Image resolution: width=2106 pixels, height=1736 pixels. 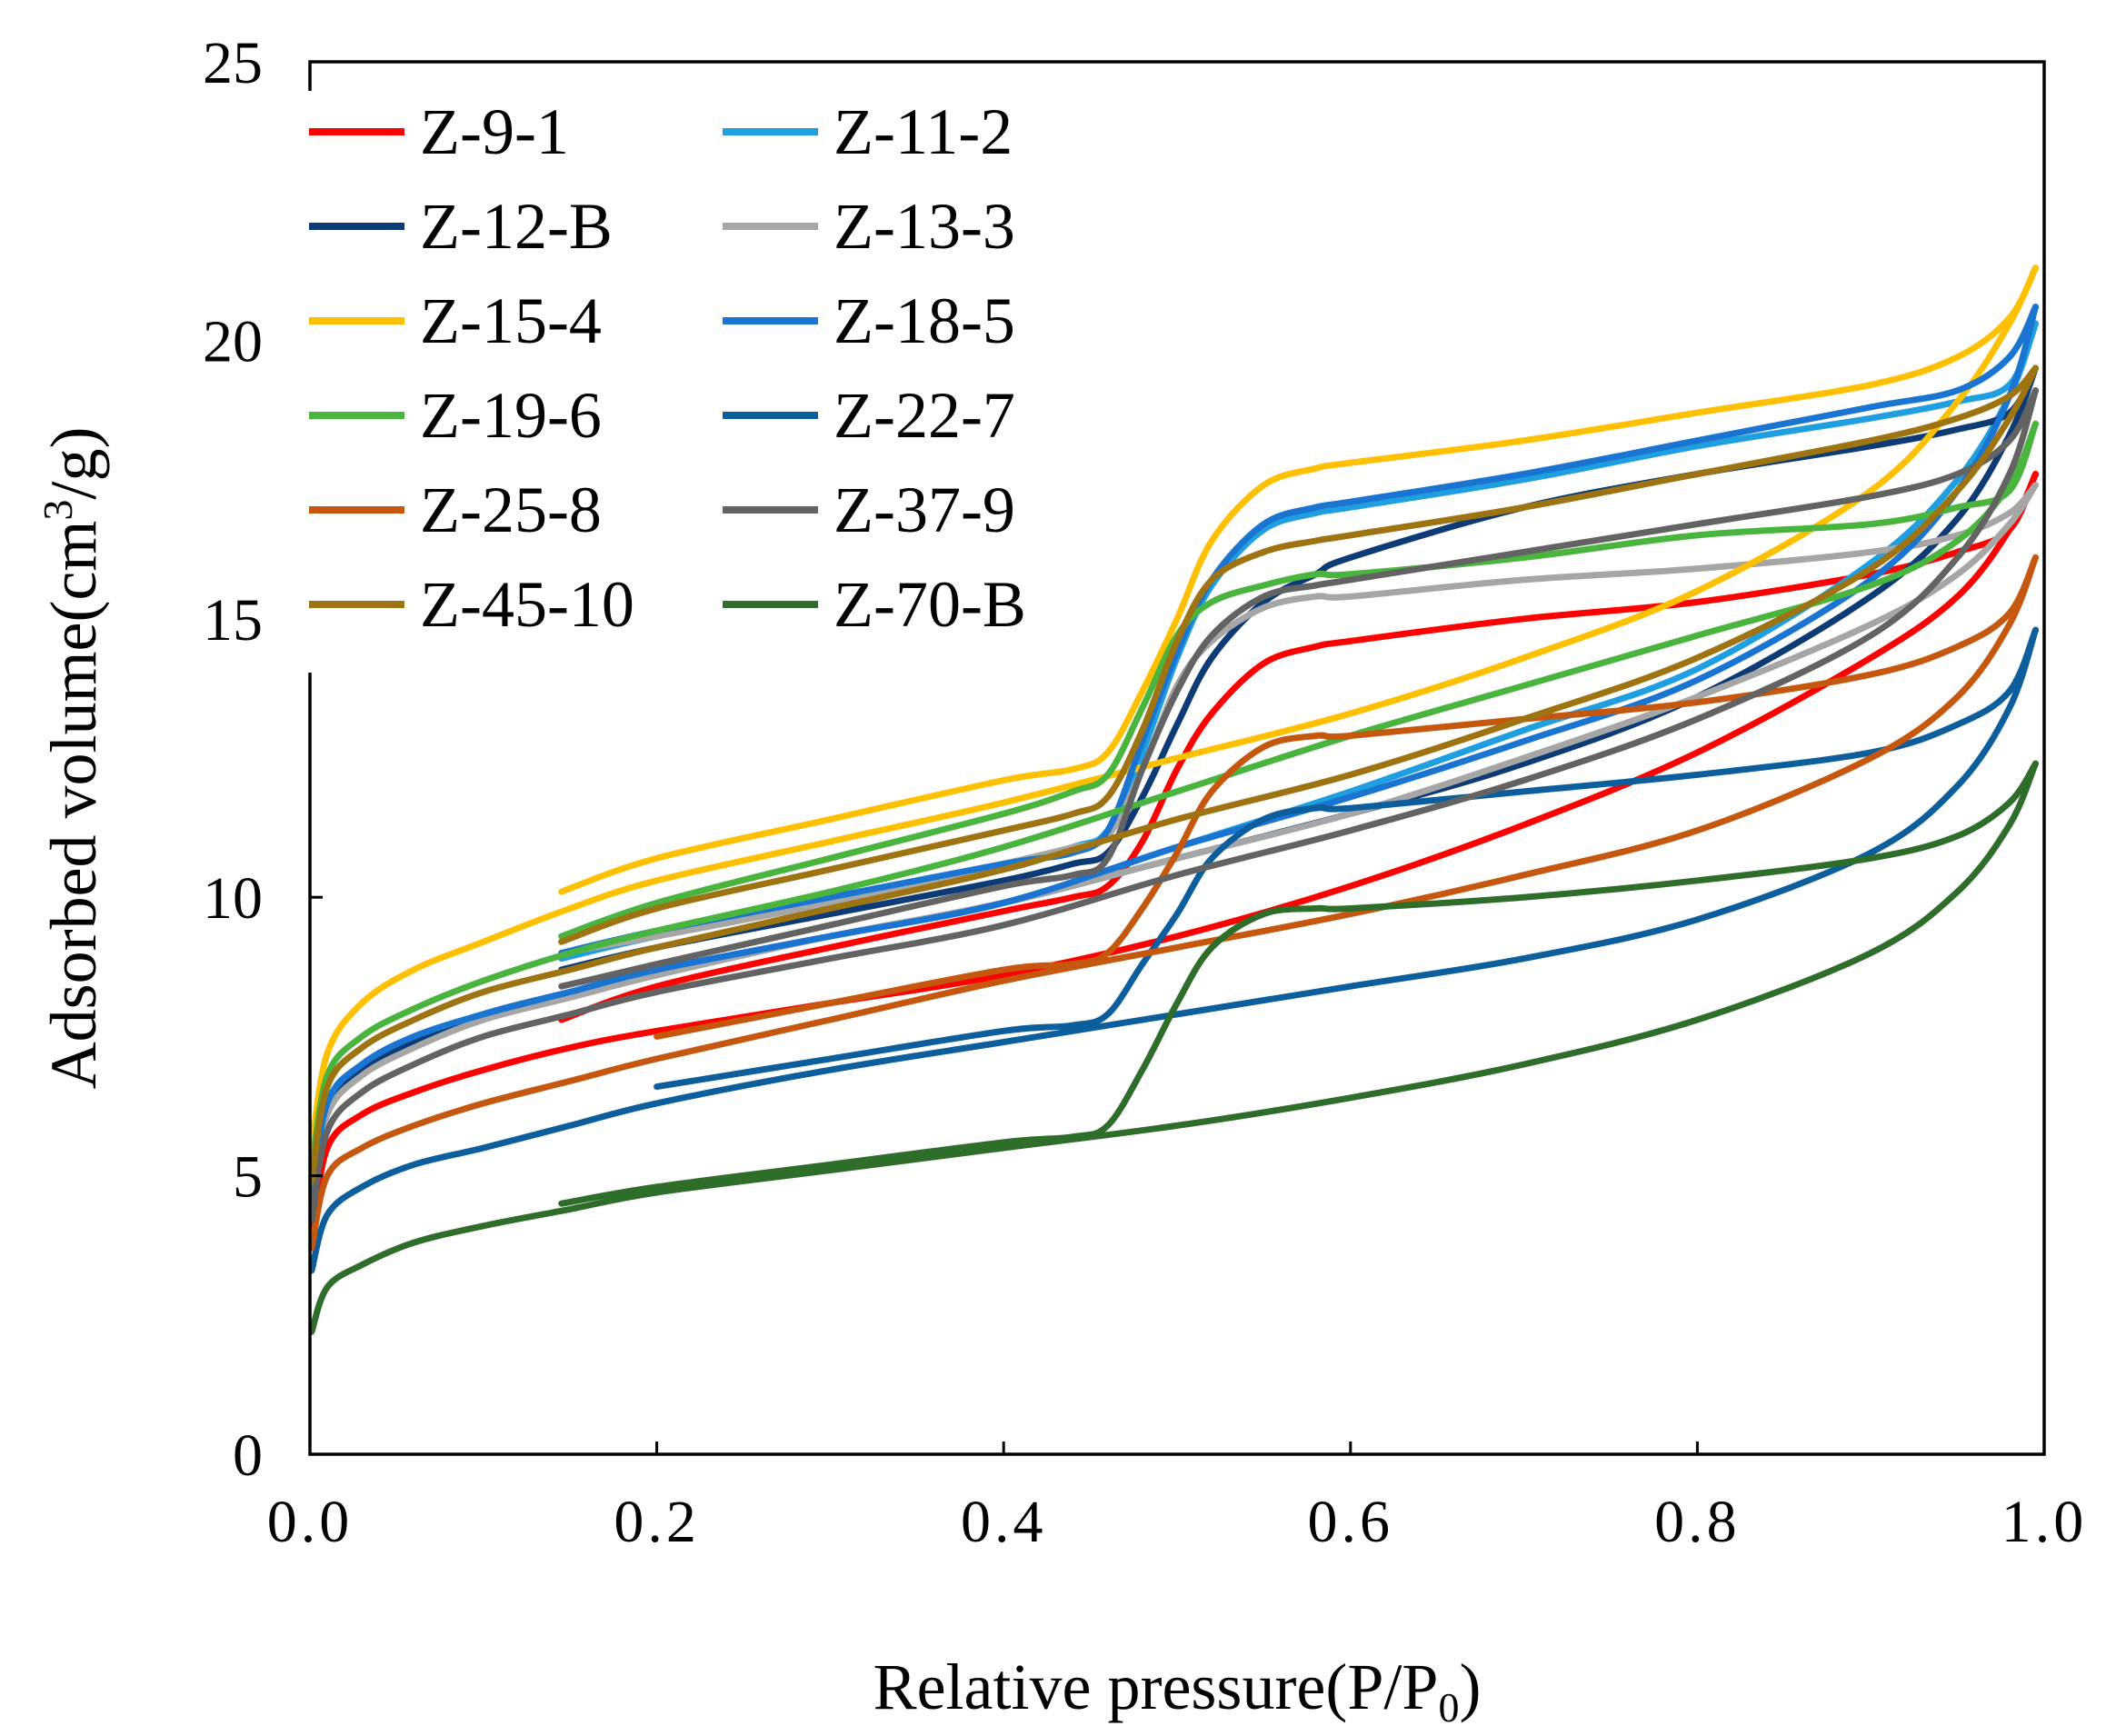 What do you see at coordinates (929, 605) in the screenshot?
I see `legend-label: Z-70-B` at bounding box center [929, 605].